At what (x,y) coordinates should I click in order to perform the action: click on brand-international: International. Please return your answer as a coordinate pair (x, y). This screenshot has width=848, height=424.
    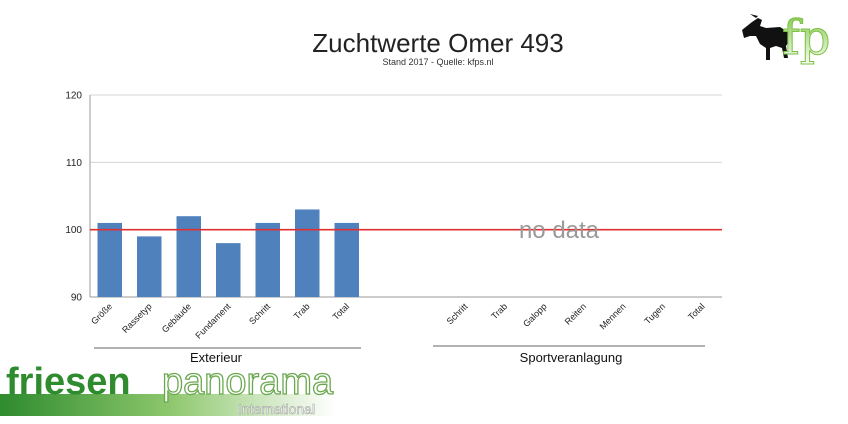
    Looking at the image, I should click on (276, 409).